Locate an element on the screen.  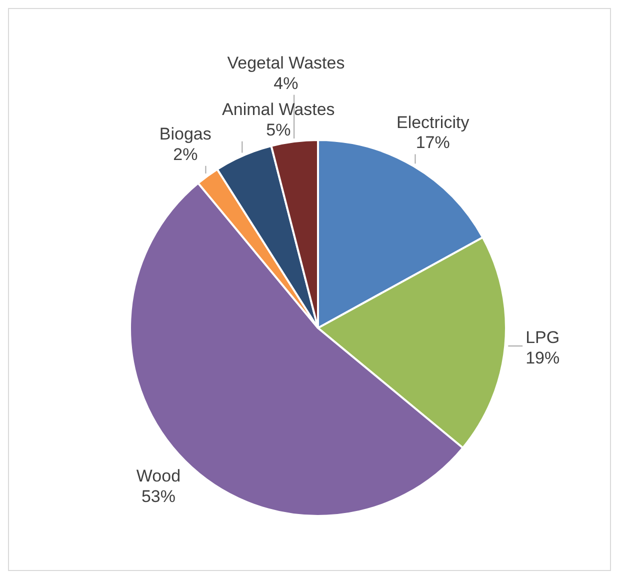
slice-label: Animal Wastes is located at coordinates (278, 109).